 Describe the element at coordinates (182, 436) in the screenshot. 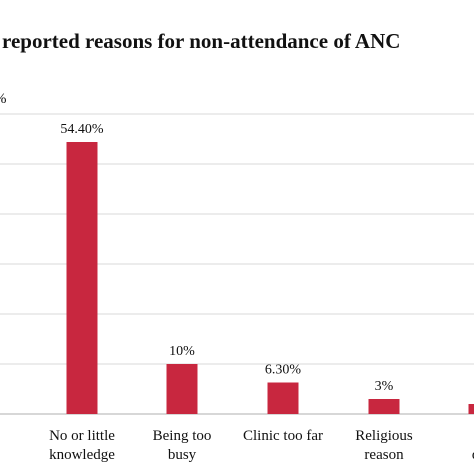

I see `category-label: Being too` at that location.